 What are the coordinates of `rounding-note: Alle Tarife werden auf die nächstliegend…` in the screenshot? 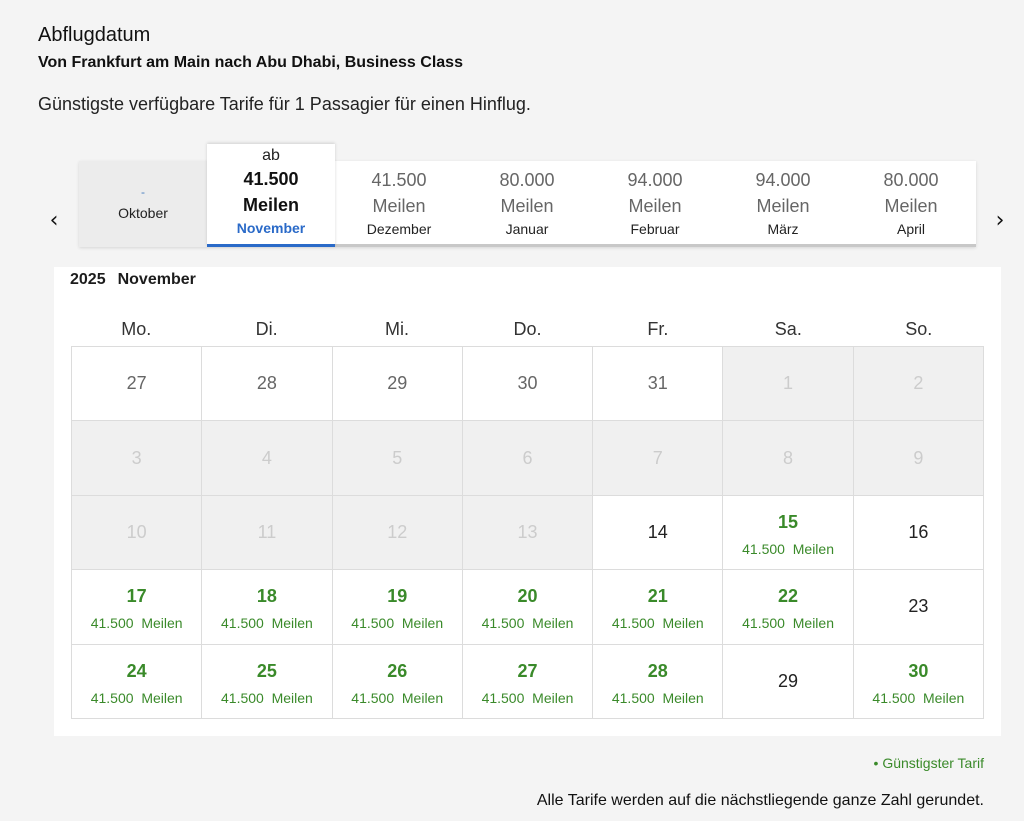 It's located at (760, 800).